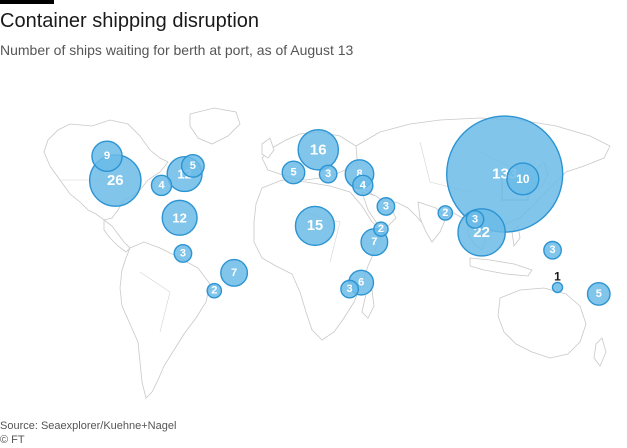 The image size is (627, 448). Describe the element at coordinates (130, 21) in the screenshot. I see `chart-title: Container shipping disruption` at that location.